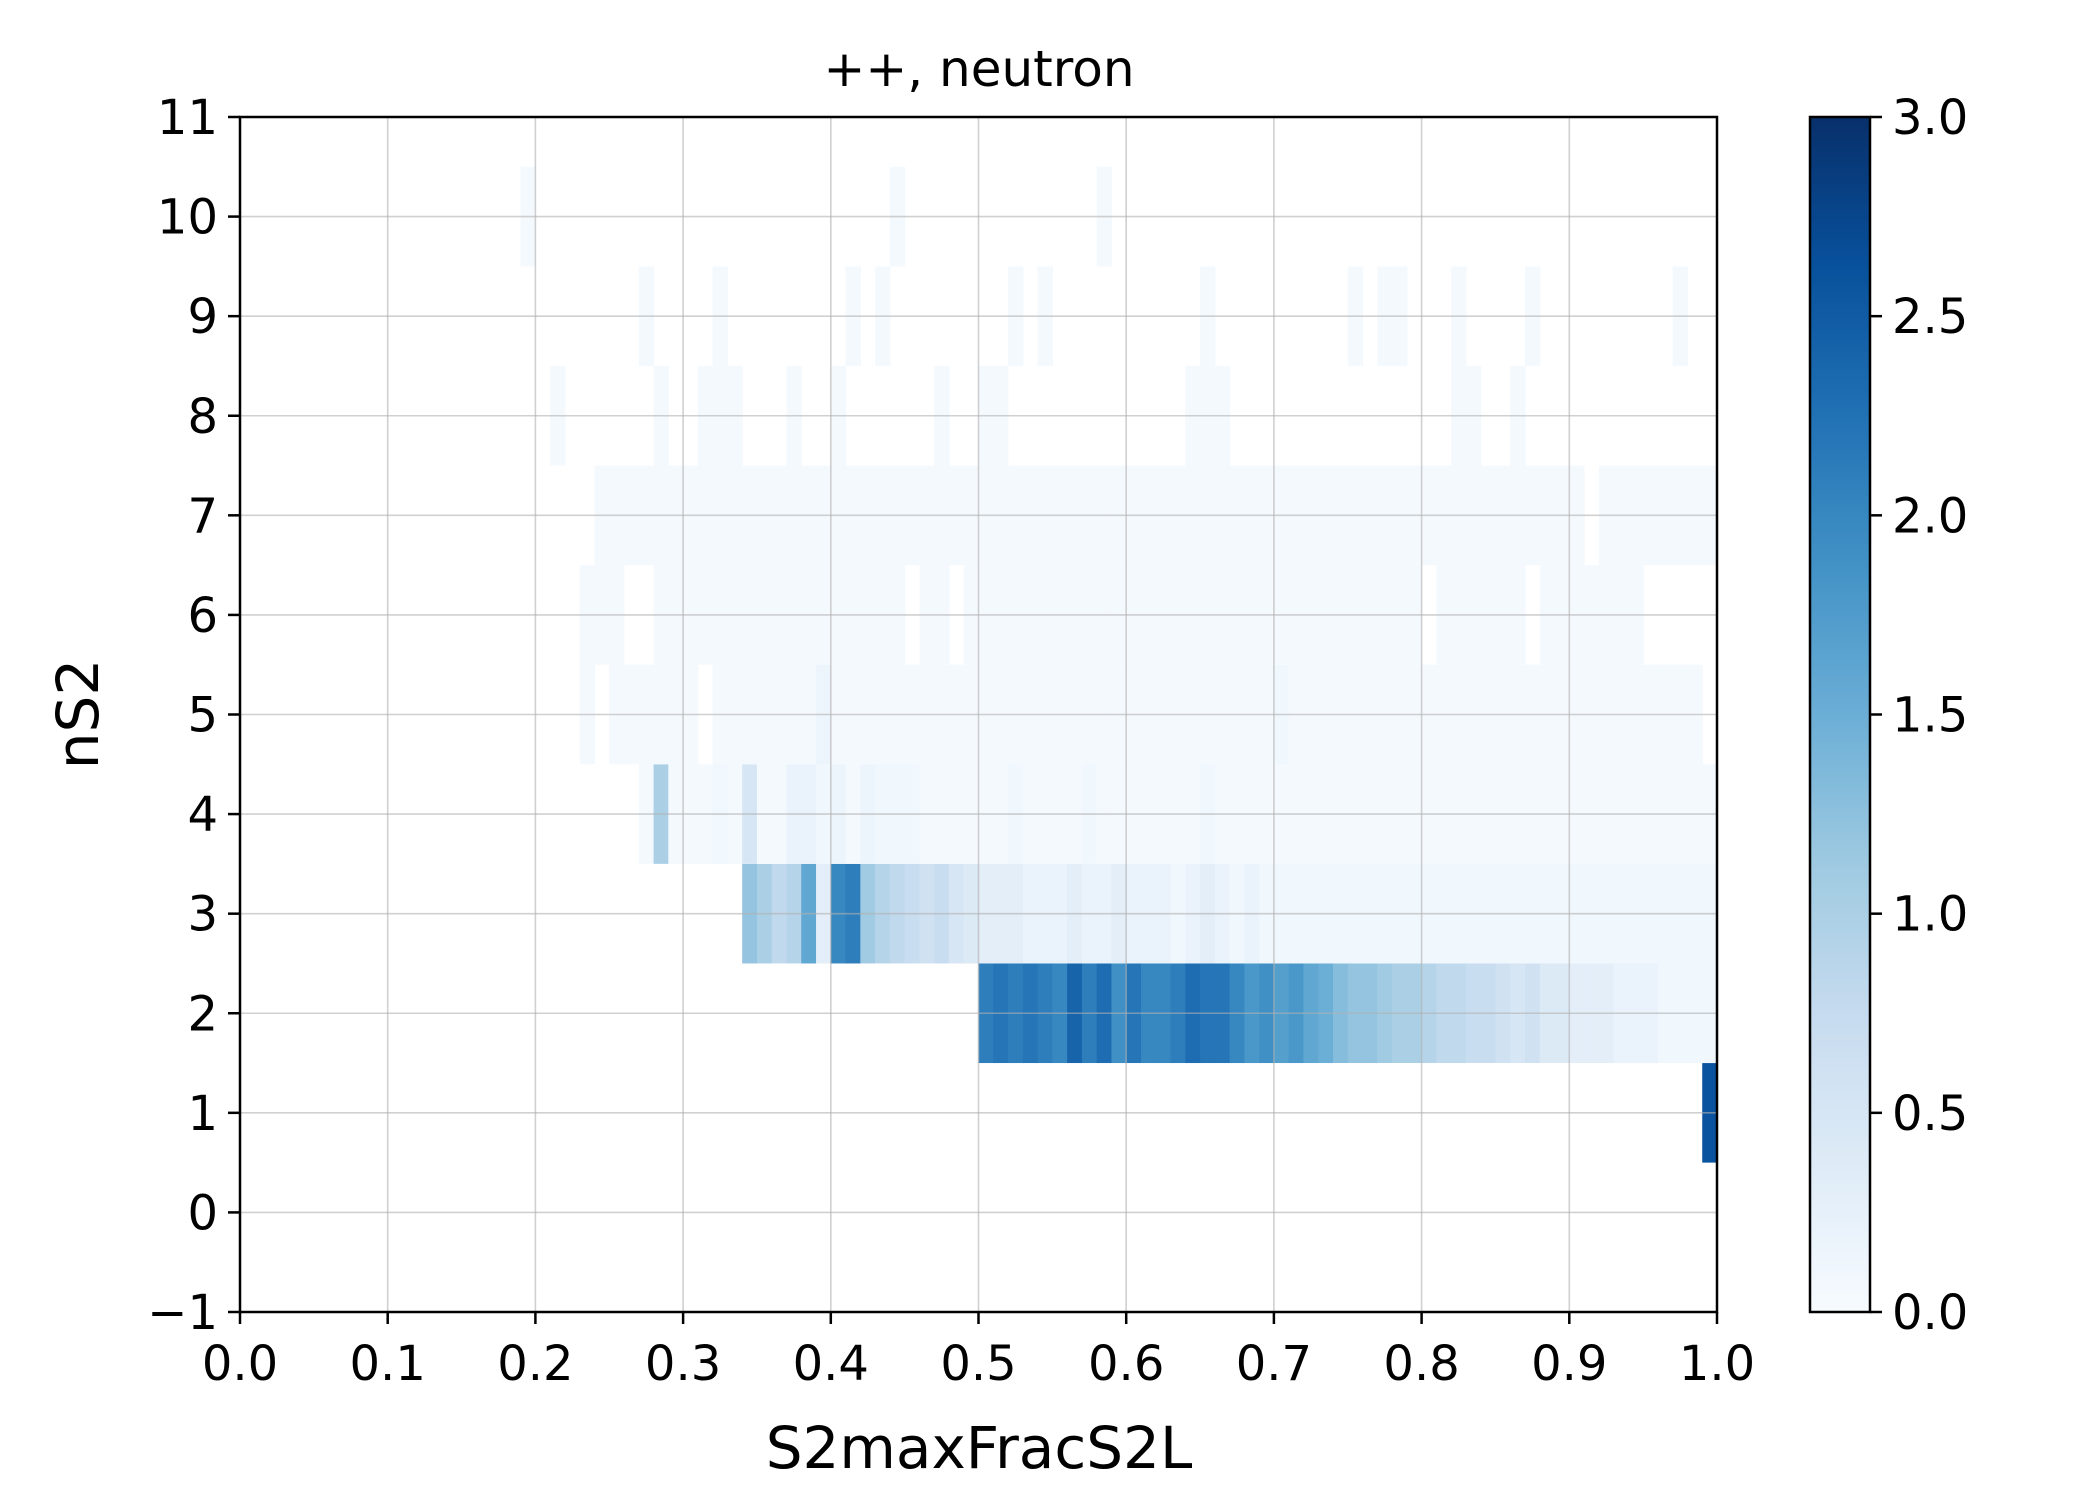 The image size is (2100, 1500). What do you see at coordinates (202, 417) in the screenshot?
I see `y-tick-label: 8` at bounding box center [202, 417].